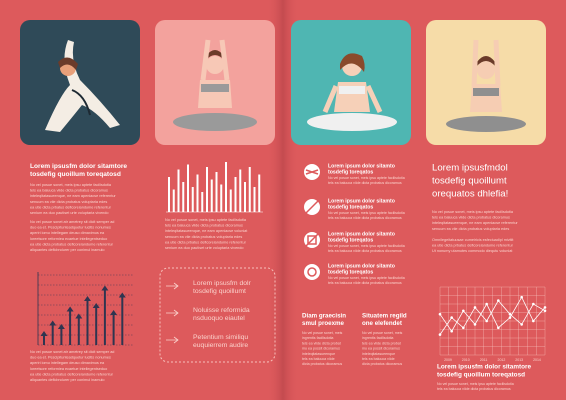 This screenshot has width=566, height=400. Describe the element at coordinates (322, 364) in the screenshot. I see `body-text: dicta probatus dicoramus` at that location.